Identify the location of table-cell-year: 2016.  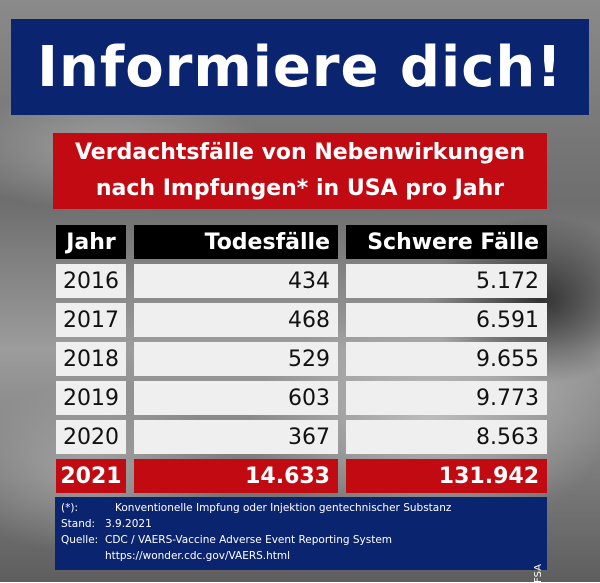
(91, 281).